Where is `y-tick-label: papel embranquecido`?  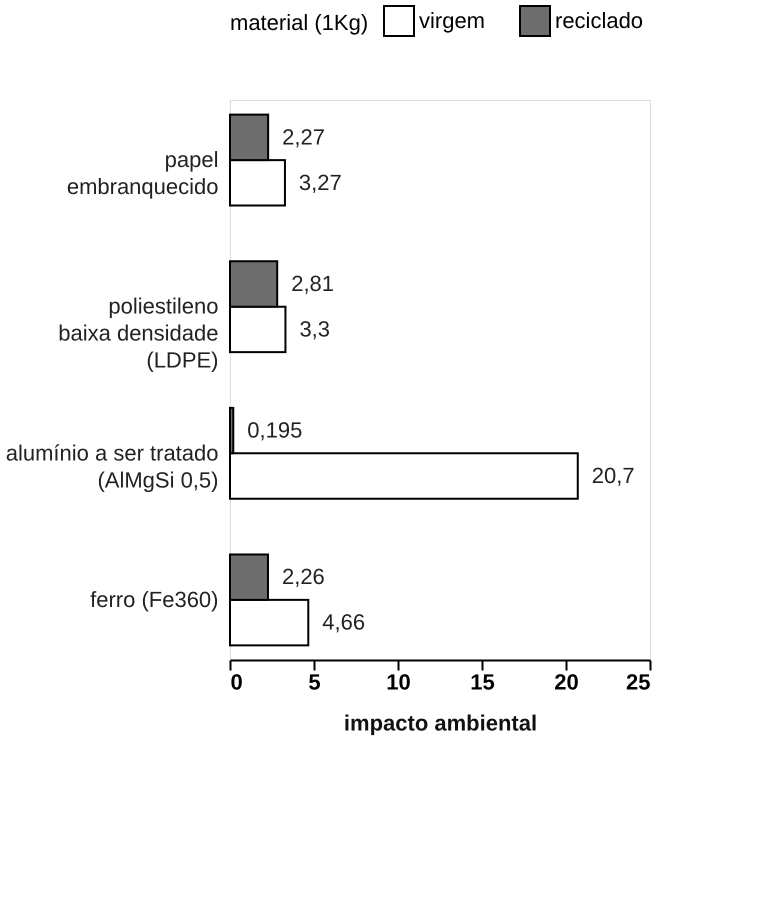
y-tick-label: papel embranquecido is located at coordinates (142, 173).